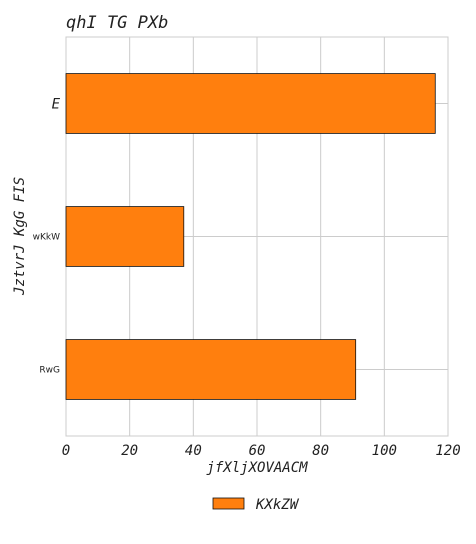 This screenshot has width=476, height=544. What do you see at coordinates (20, 236) in the screenshot?
I see `y-axis-label: JztvrJ KgG FIS` at bounding box center [20, 236].